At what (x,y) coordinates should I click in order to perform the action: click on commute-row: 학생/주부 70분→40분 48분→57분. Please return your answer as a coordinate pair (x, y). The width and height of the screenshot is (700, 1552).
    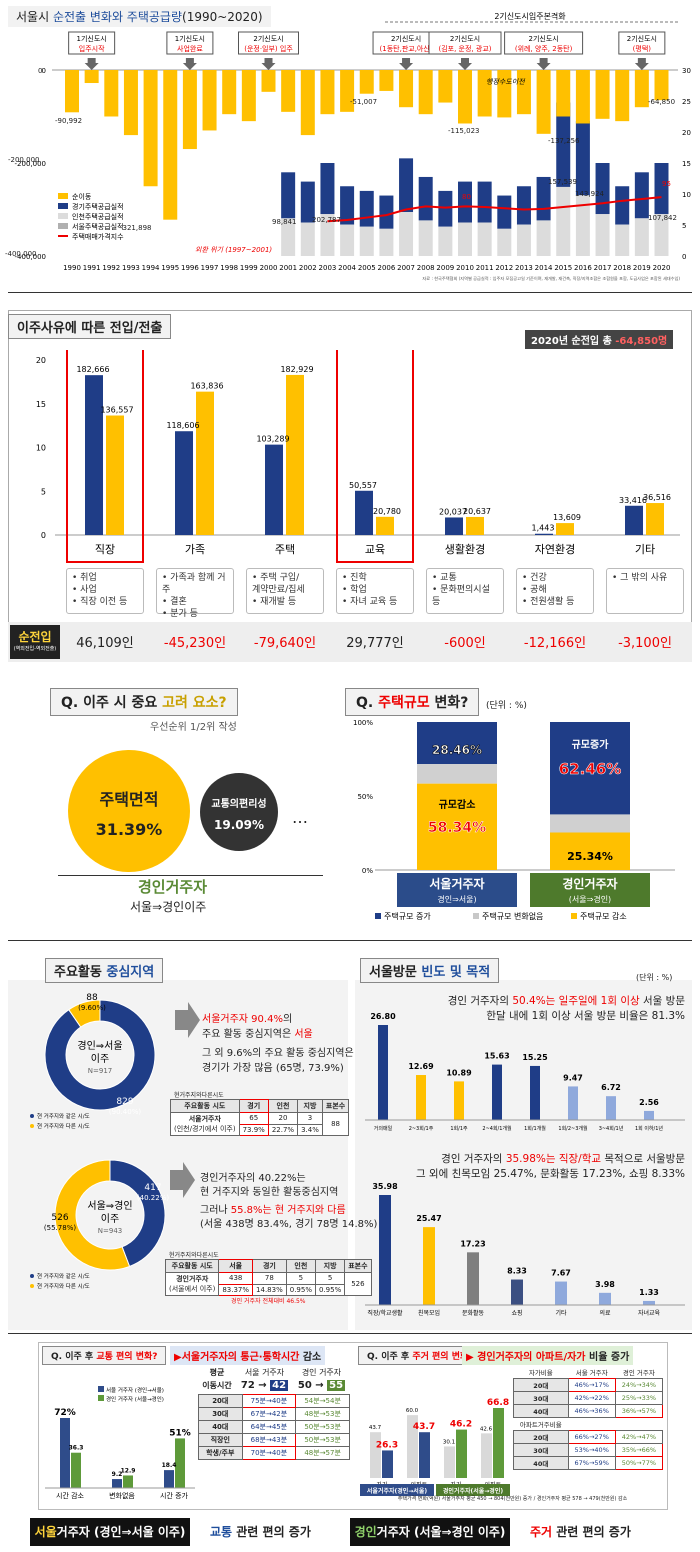
    Looking at the image, I should click on (274, 1453).